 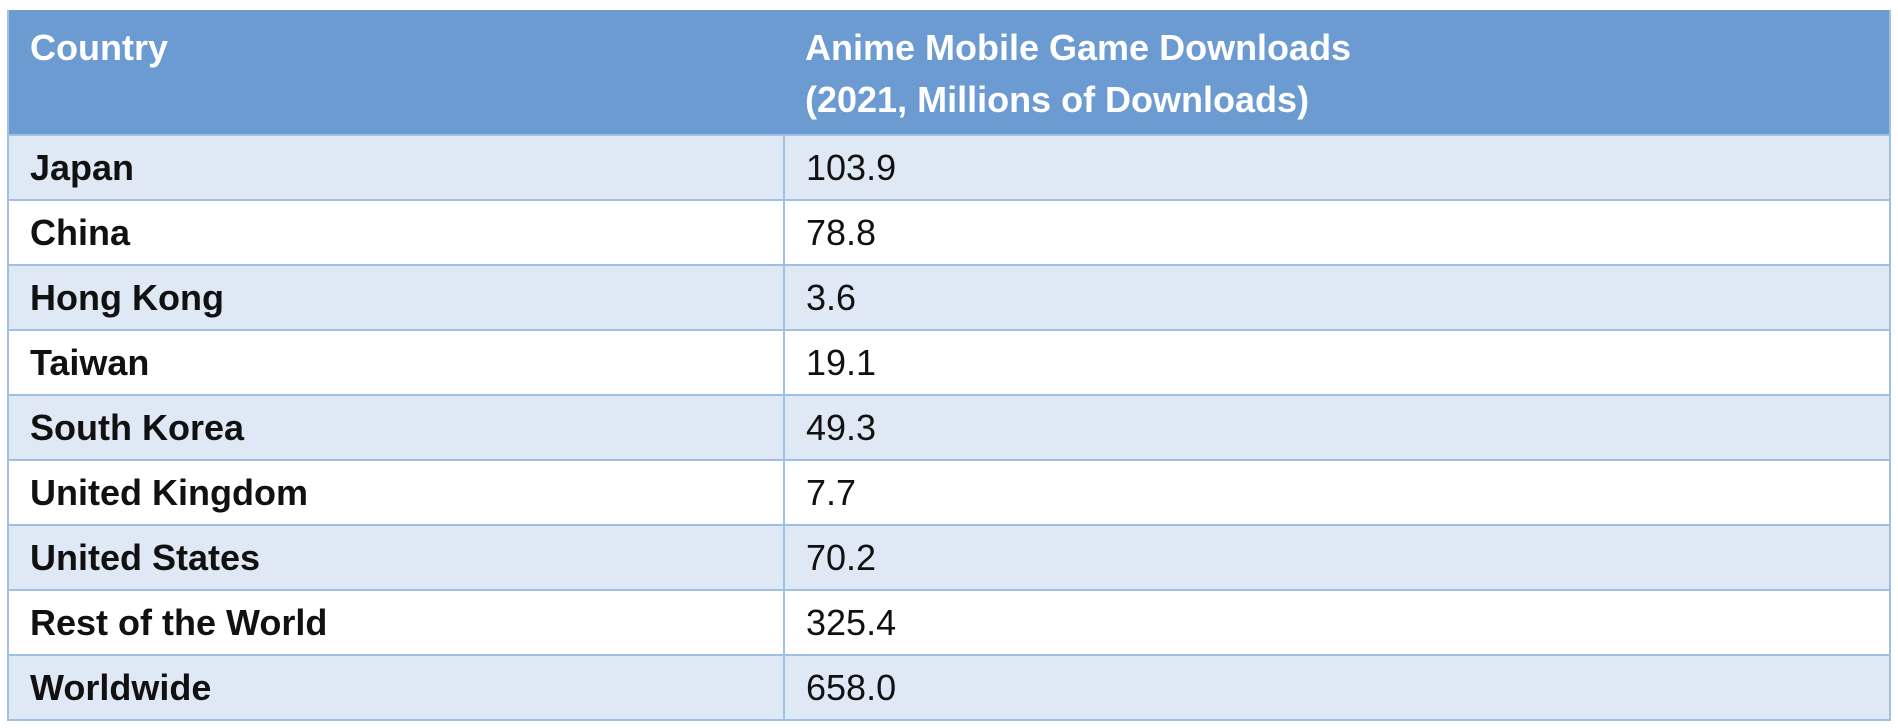 What do you see at coordinates (1078, 47) in the screenshot?
I see `header-downloads-line1: Anime Mobile Game Downloads` at bounding box center [1078, 47].